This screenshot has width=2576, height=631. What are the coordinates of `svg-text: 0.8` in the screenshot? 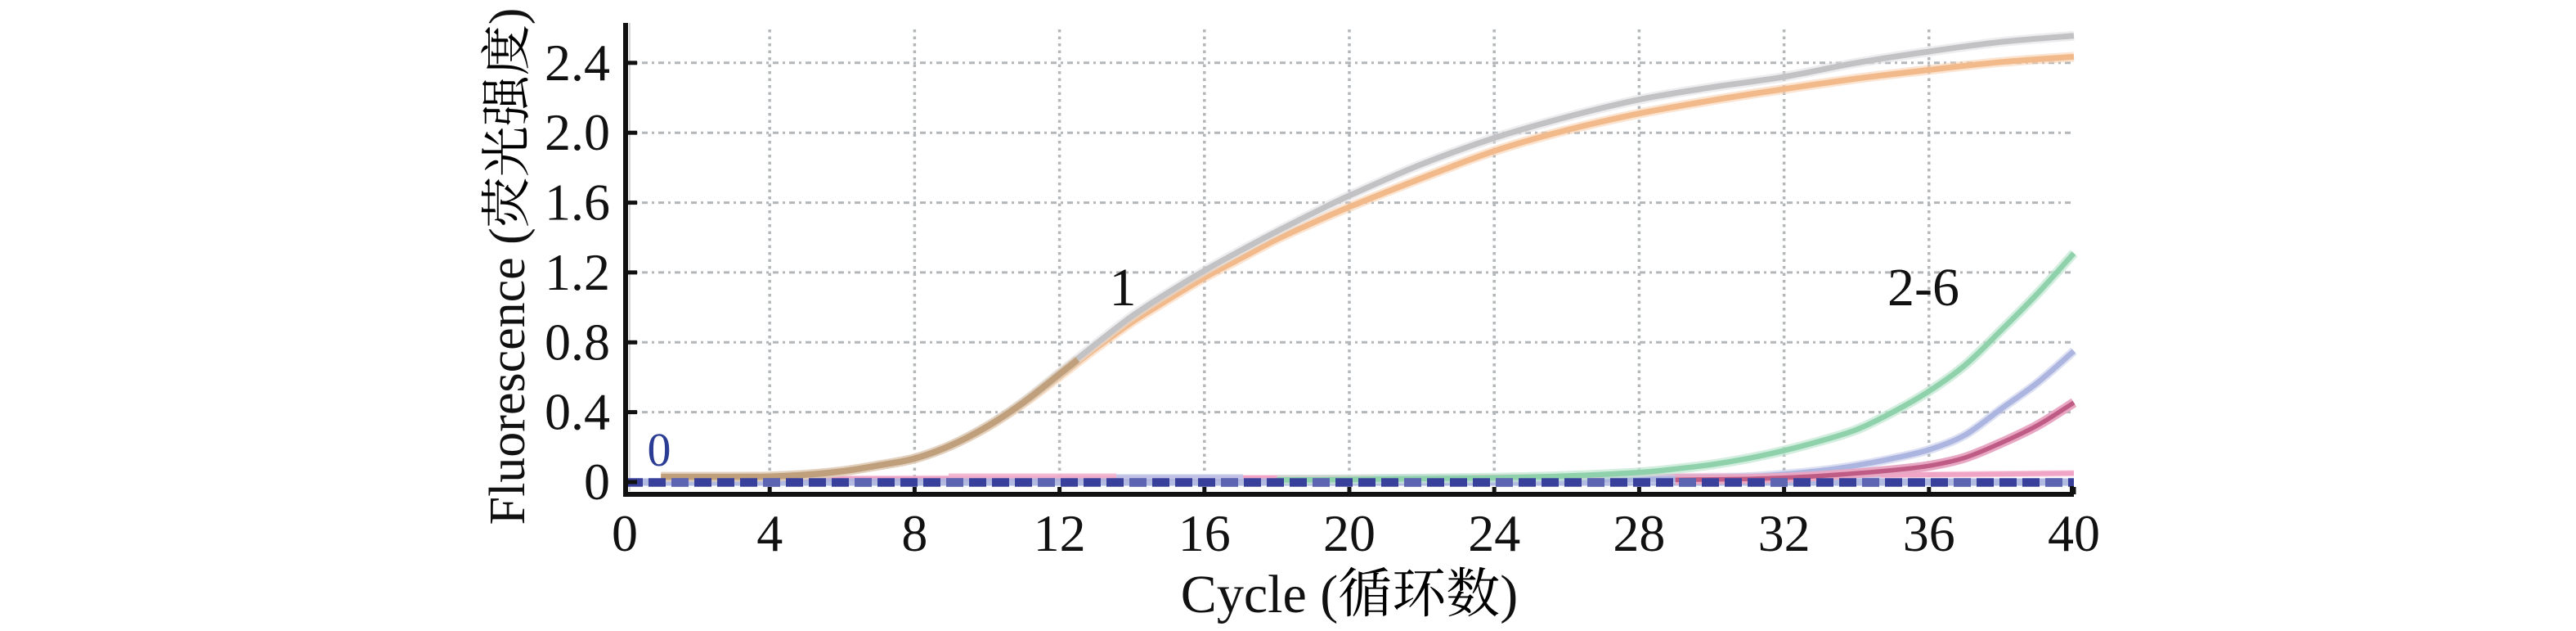 It's located at (577, 342).